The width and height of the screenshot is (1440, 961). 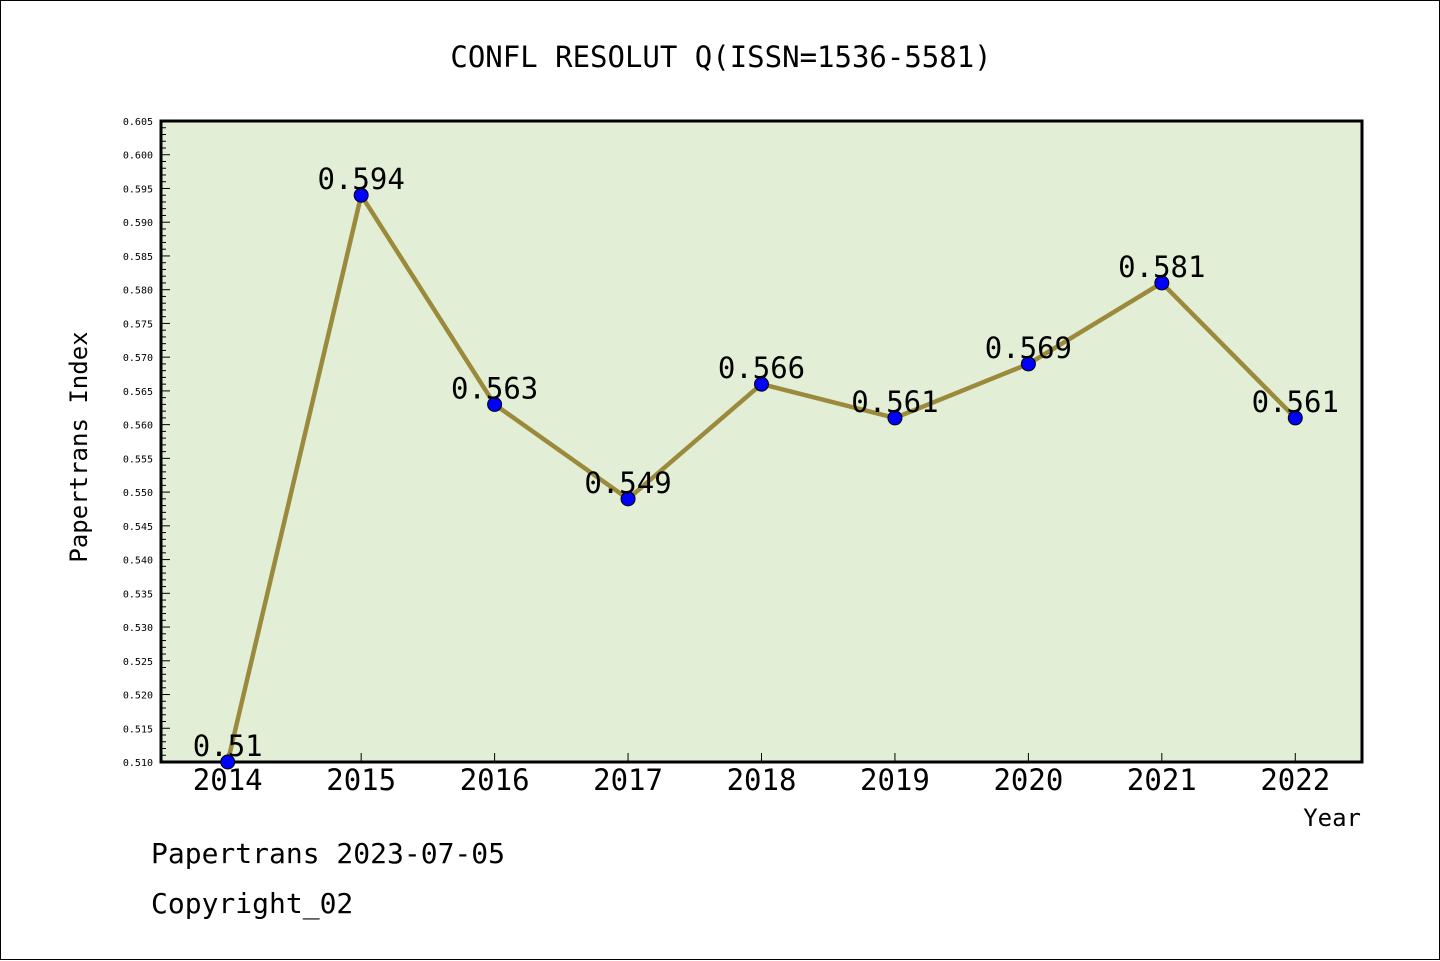 I want to click on y-axis-label: Papertrans Index, so click(x=79, y=446).